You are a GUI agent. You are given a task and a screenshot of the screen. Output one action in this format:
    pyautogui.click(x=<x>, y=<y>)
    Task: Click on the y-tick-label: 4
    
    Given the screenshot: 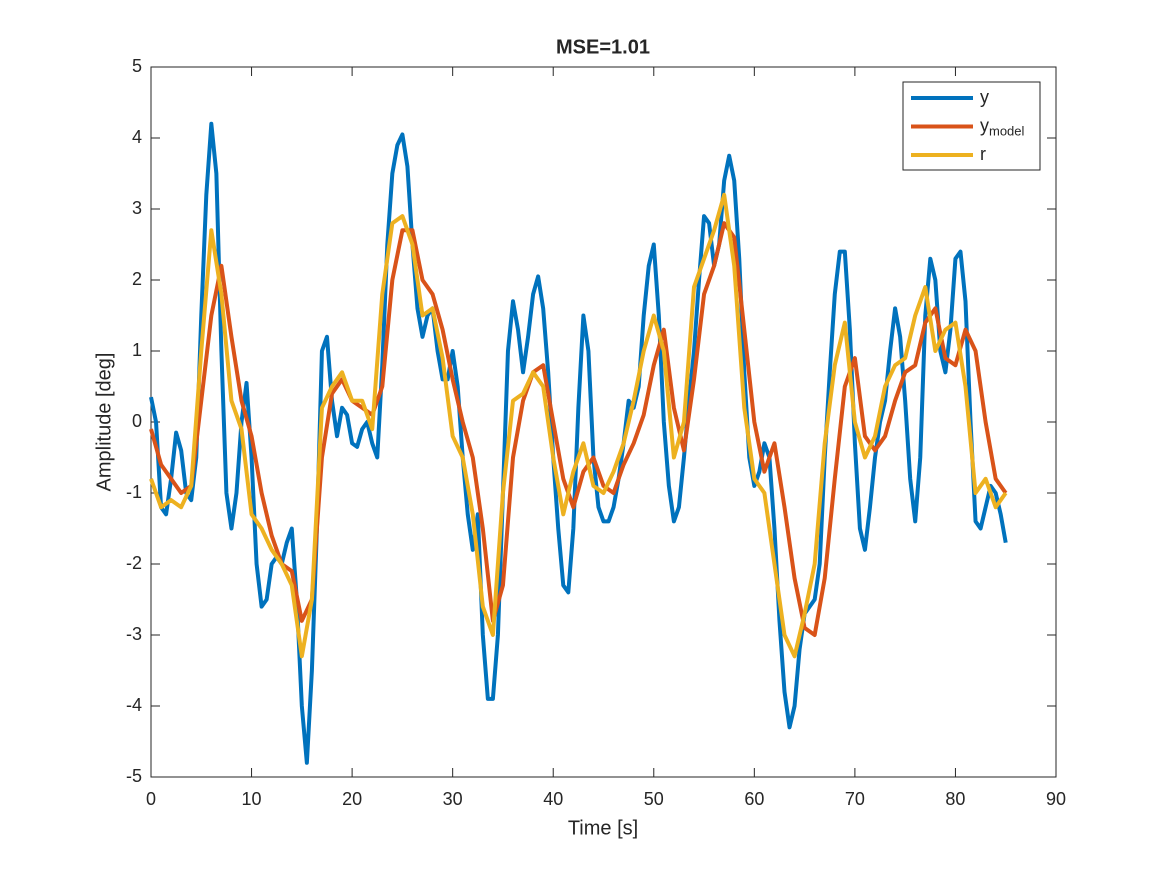 What is the action you would take?
    pyautogui.click(x=137, y=137)
    